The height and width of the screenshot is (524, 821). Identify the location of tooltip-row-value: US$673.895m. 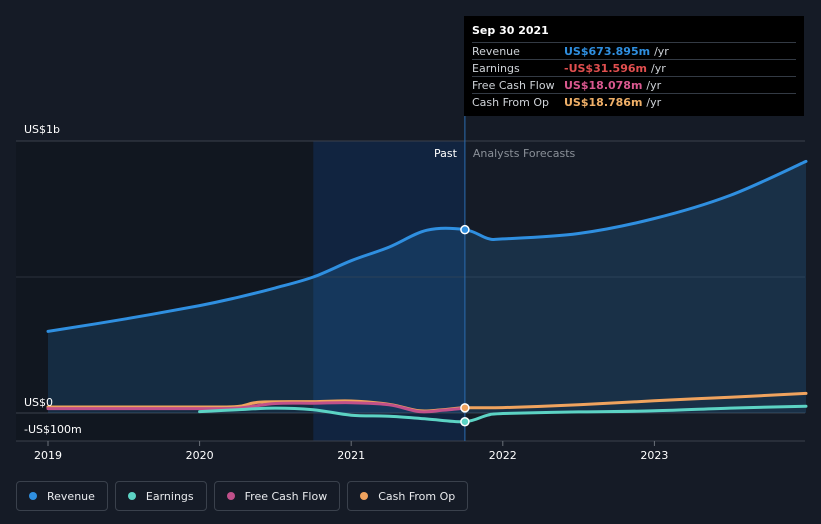
(607, 51).